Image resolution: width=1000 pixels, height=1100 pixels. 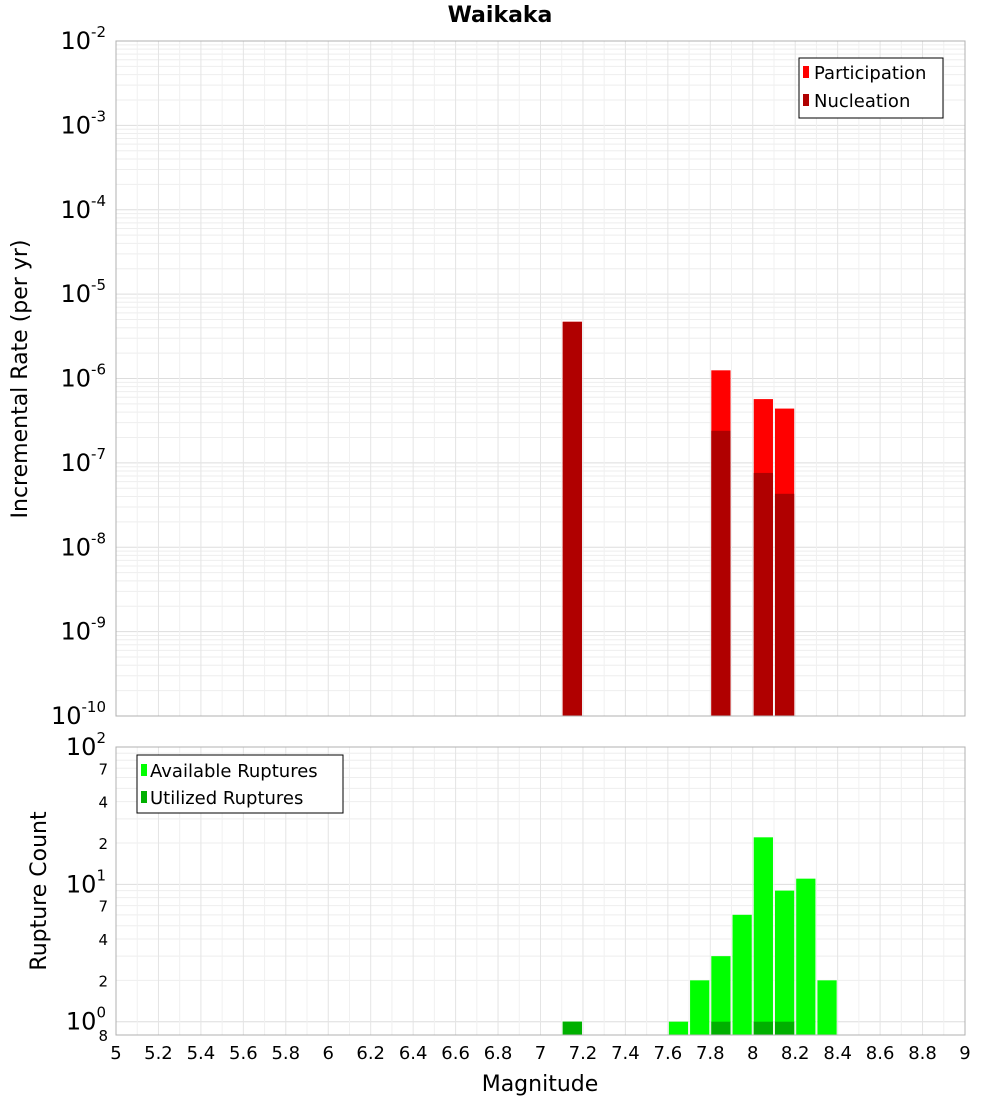 What do you see at coordinates (540, 1084) in the screenshot?
I see `x-axis-label: Magnitude` at bounding box center [540, 1084].